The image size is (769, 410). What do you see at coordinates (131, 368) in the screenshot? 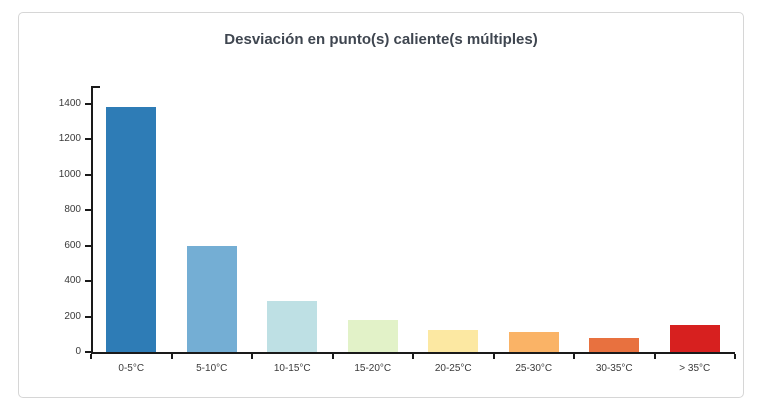
I see `x-tick-label: 0-5°C` at bounding box center [131, 368].